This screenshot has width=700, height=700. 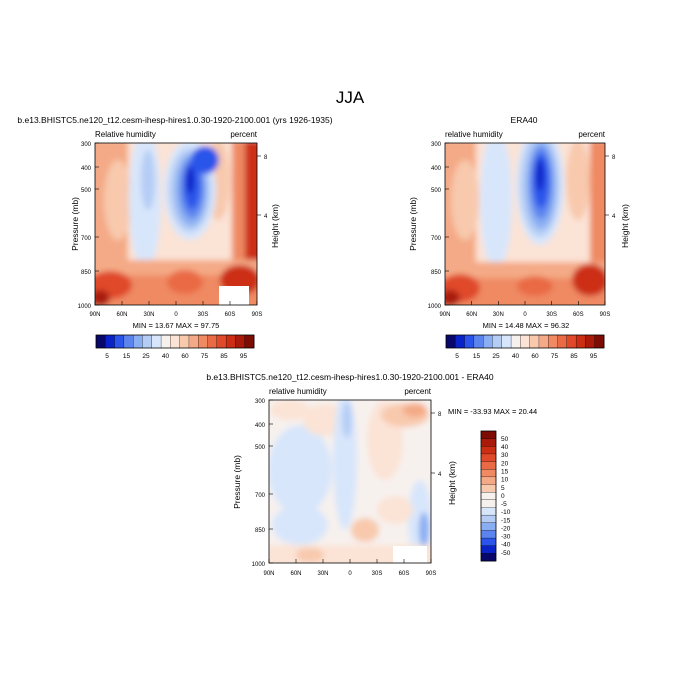 I want to click on panel-diff-xtick: 90S, so click(x=431, y=574).